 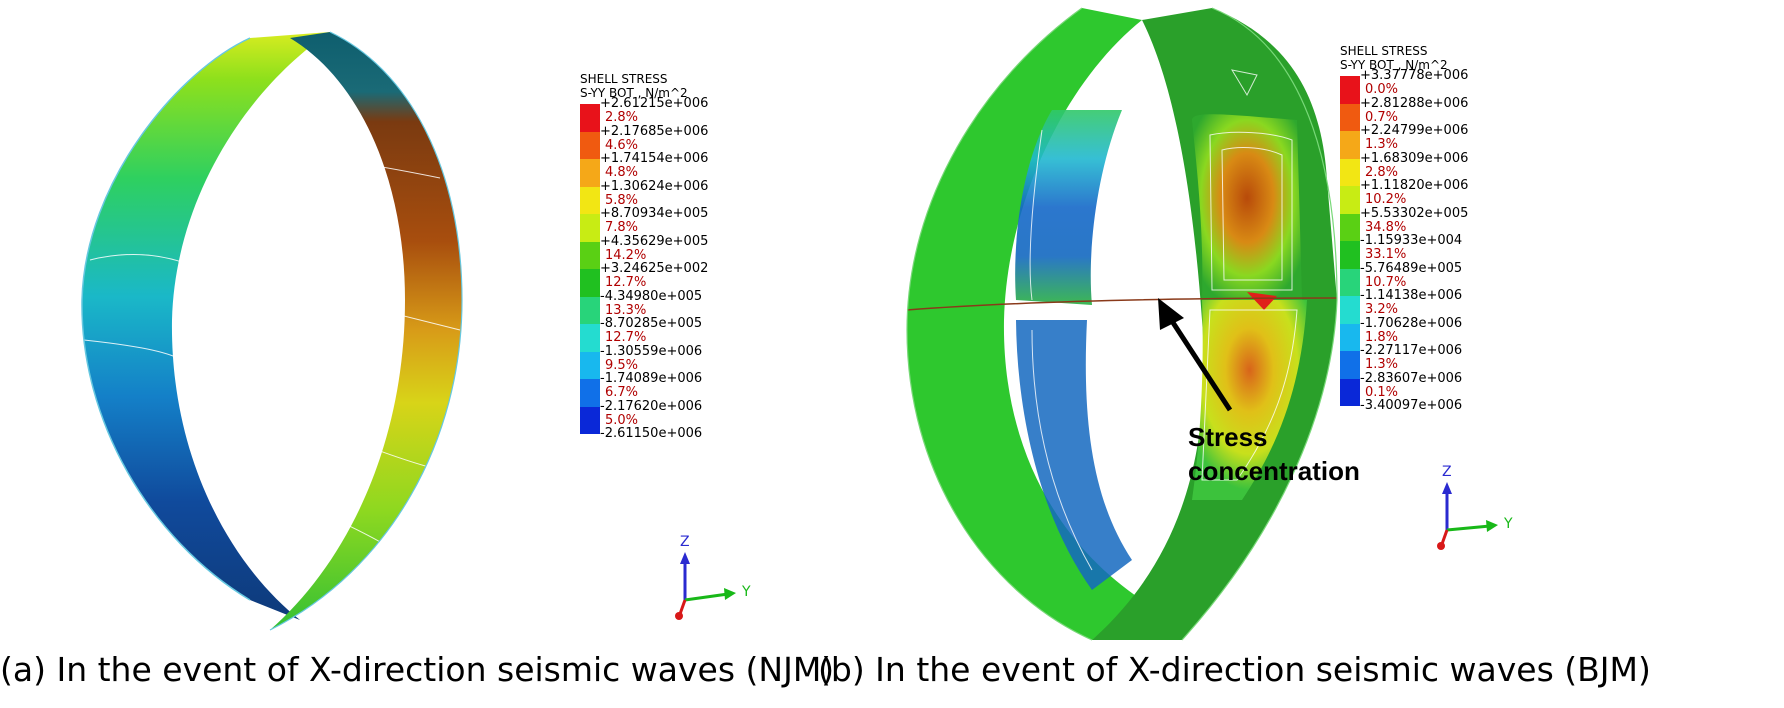 I want to click on legend-bound-11: -2.17620e+006, so click(x=651, y=406).